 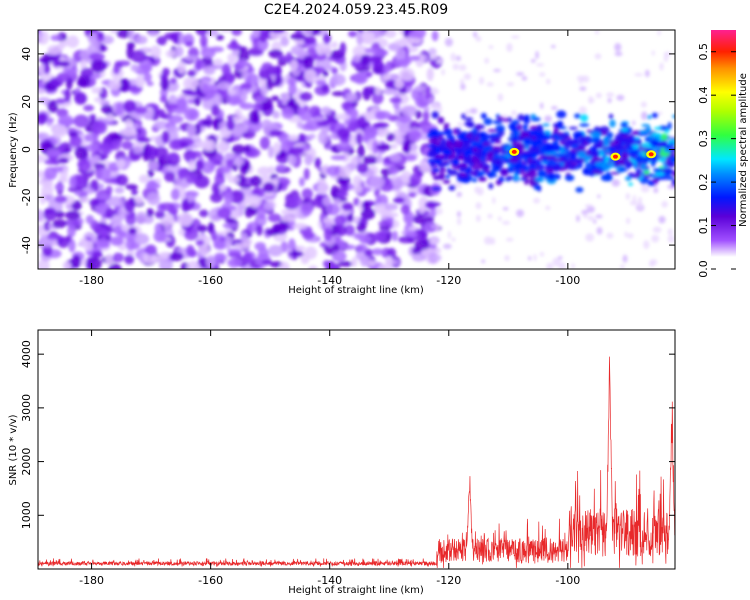 What do you see at coordinates (514, 151) in the screenshot?
I see `spectrogram-hotspot-core` at bounding box center [514, 151].